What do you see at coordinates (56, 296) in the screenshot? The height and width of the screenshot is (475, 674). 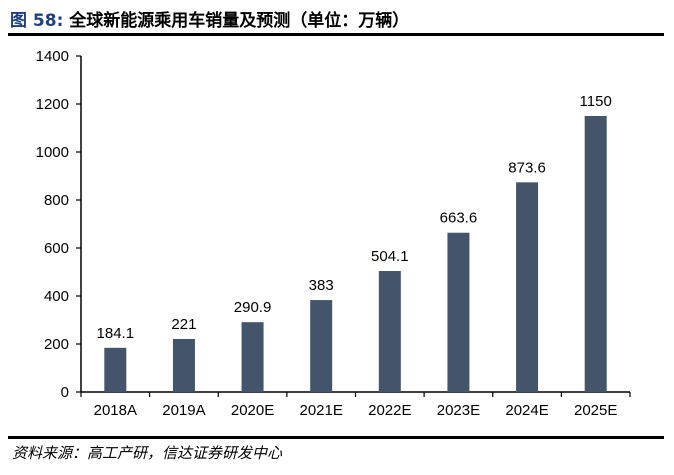 I see `y-tick-label: 400` at bounding box center [56, 296].